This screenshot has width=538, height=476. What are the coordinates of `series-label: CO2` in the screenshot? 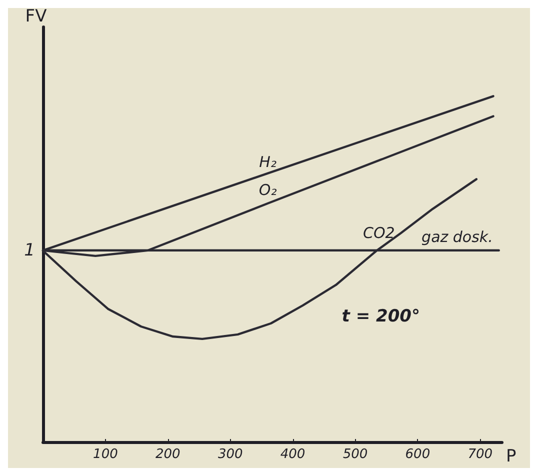 It's located at (379, 233).